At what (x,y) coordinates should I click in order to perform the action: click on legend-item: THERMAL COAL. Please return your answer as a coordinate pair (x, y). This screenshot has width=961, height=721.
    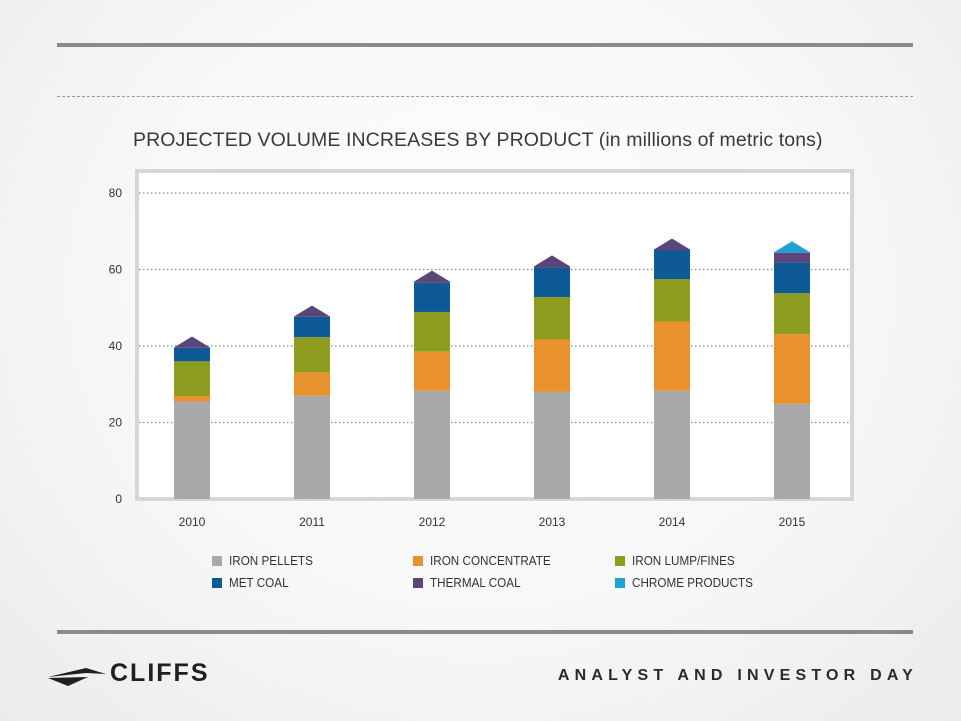
    Looking at the image, I should click on (472, 582).